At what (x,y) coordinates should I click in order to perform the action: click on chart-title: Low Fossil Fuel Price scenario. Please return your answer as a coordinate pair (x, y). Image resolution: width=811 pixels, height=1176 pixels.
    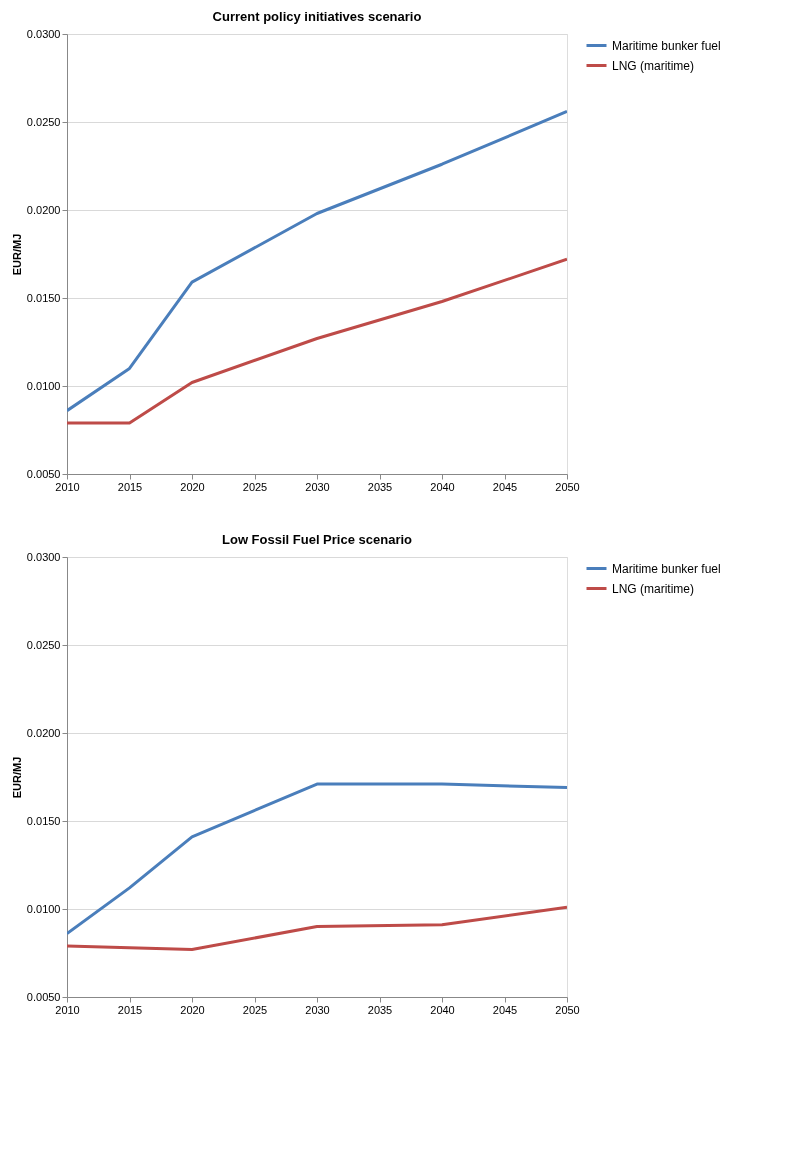
    Looking at the image, I should click on (317, 539).